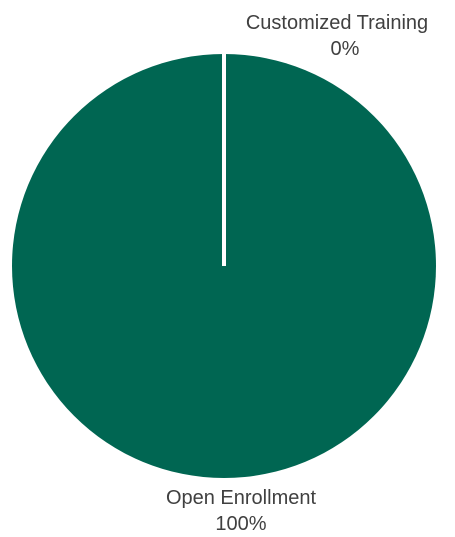 Image resolution: width=455 pixels, height=537 pixels. What do you see at coordinates (345, 49) in the screenshot?
I see `slice-value-customized-training: 0%` at bounding box center [345, 49].